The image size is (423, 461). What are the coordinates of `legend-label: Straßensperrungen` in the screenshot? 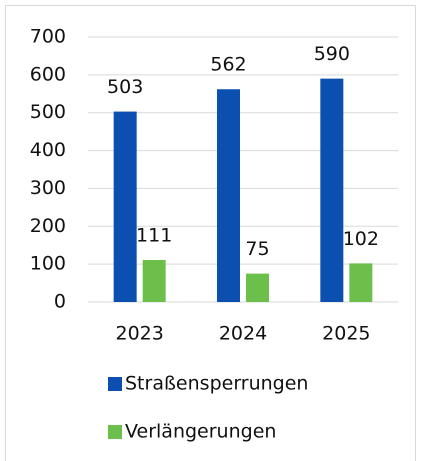 It's located at (216, 384).